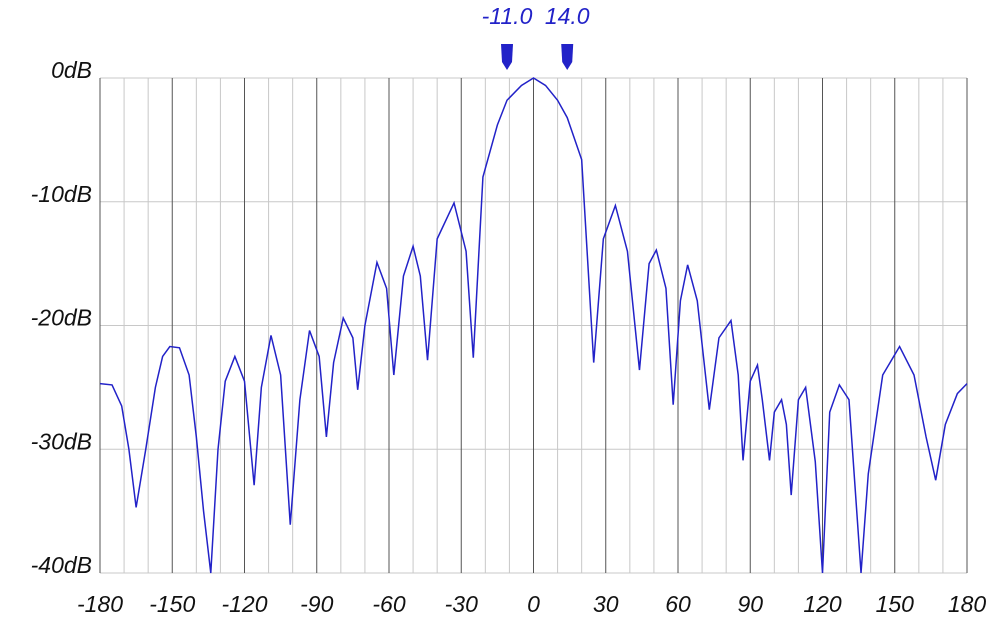 Image resolution: width=1006 pixels, height=642 pixels. What do you see at coordinates (172, 604) in the screenshot?
I see `x-tick-label: -150` at bounding box center [172, 604].